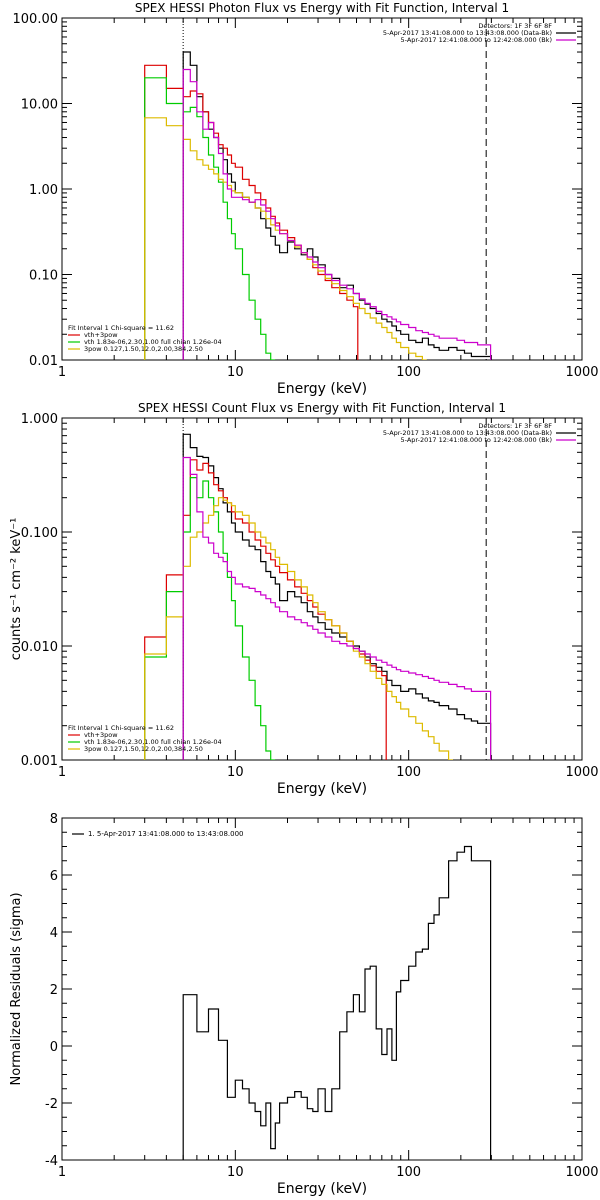  I want to click on y-tick-label: 0.100, so click(39, 533).